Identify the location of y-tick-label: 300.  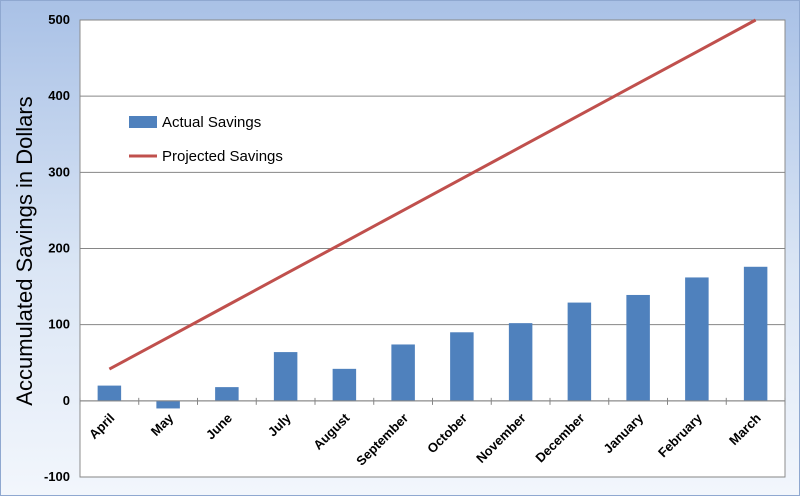
(59, 171).